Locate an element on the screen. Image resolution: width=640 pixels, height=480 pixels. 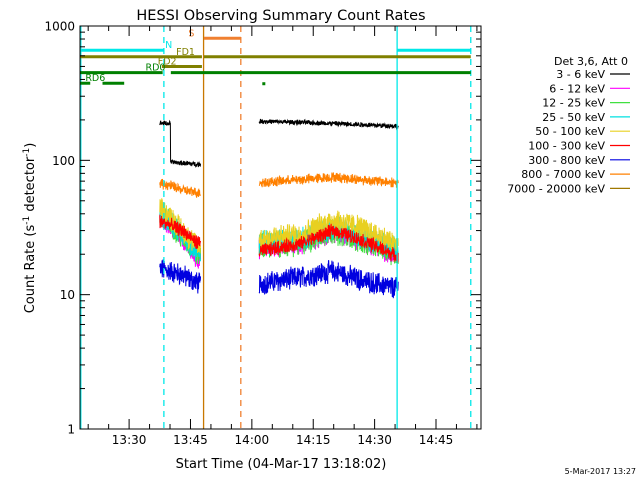
legend-label: 50 - 100 keV is located at coordinates (570, 131).